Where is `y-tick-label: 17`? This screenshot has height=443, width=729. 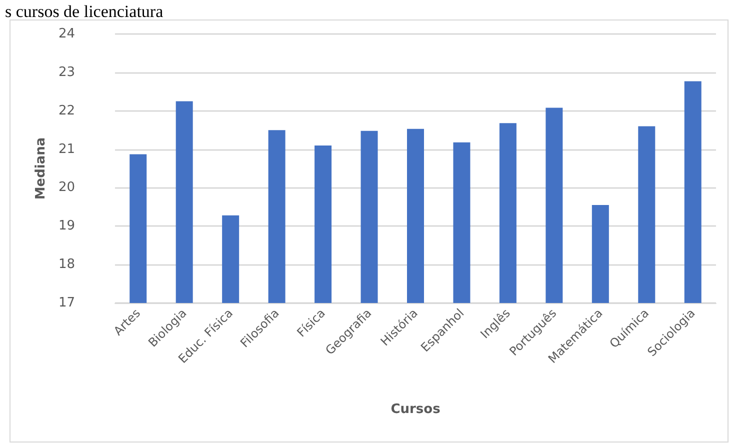 y-tick-label: 17 is located at coordinates (66, 303).